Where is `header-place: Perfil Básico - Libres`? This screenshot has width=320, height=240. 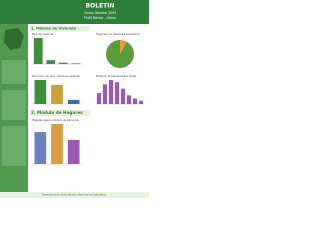
header-place: Perfil Básico - Libres is located at coordinates (100, 18).